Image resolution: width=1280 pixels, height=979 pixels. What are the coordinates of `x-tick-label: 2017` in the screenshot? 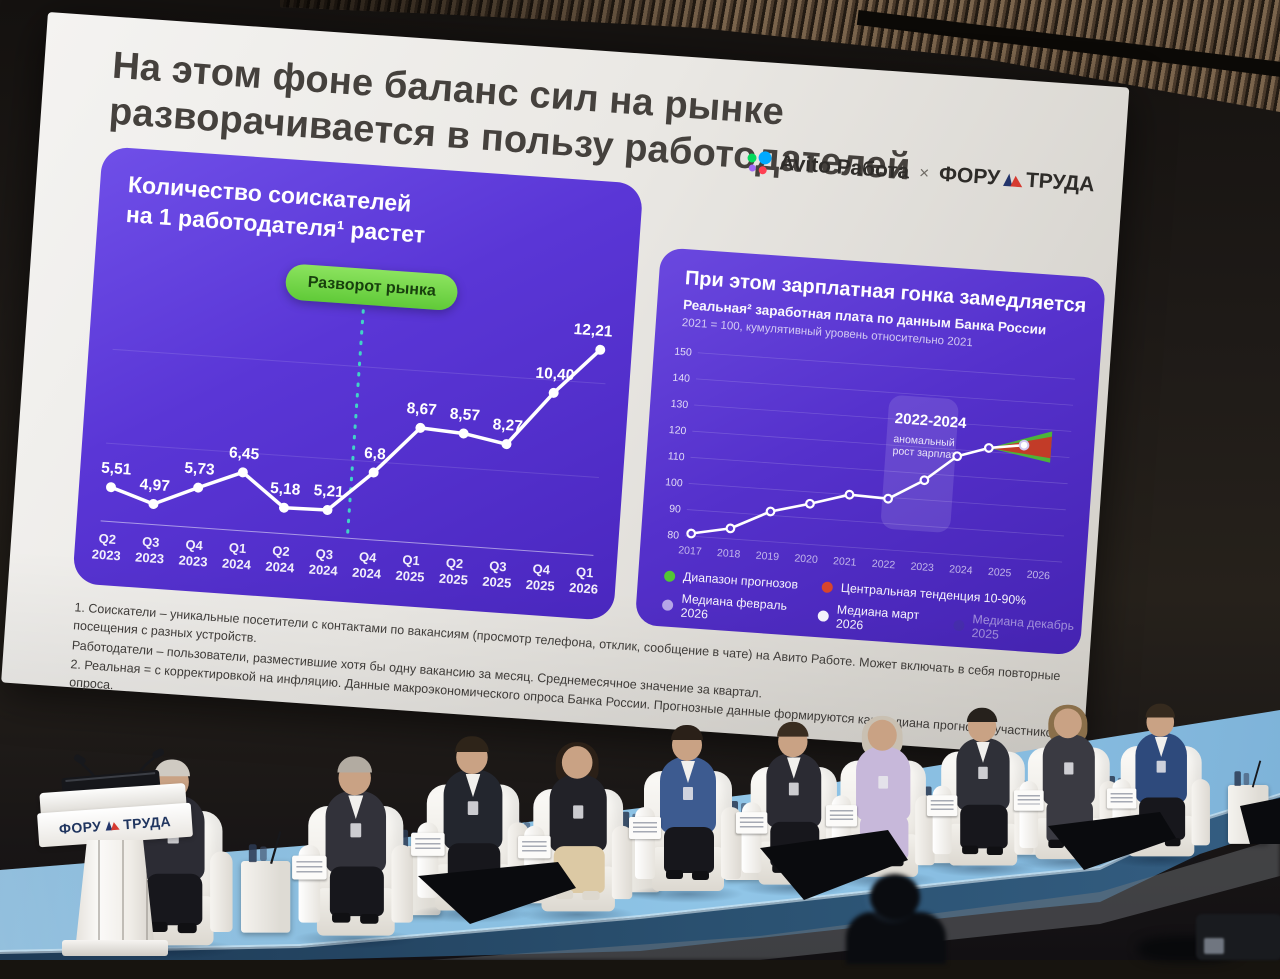 It's located at (690, 551).